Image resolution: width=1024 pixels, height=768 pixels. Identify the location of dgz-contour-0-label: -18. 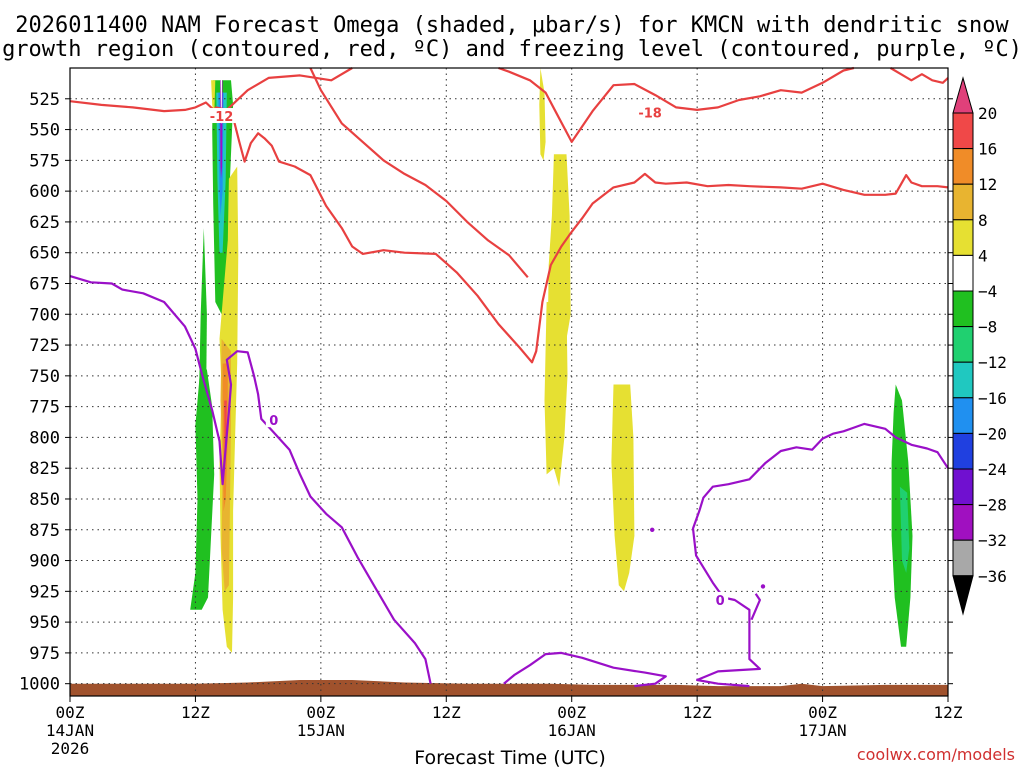
(650, 113).